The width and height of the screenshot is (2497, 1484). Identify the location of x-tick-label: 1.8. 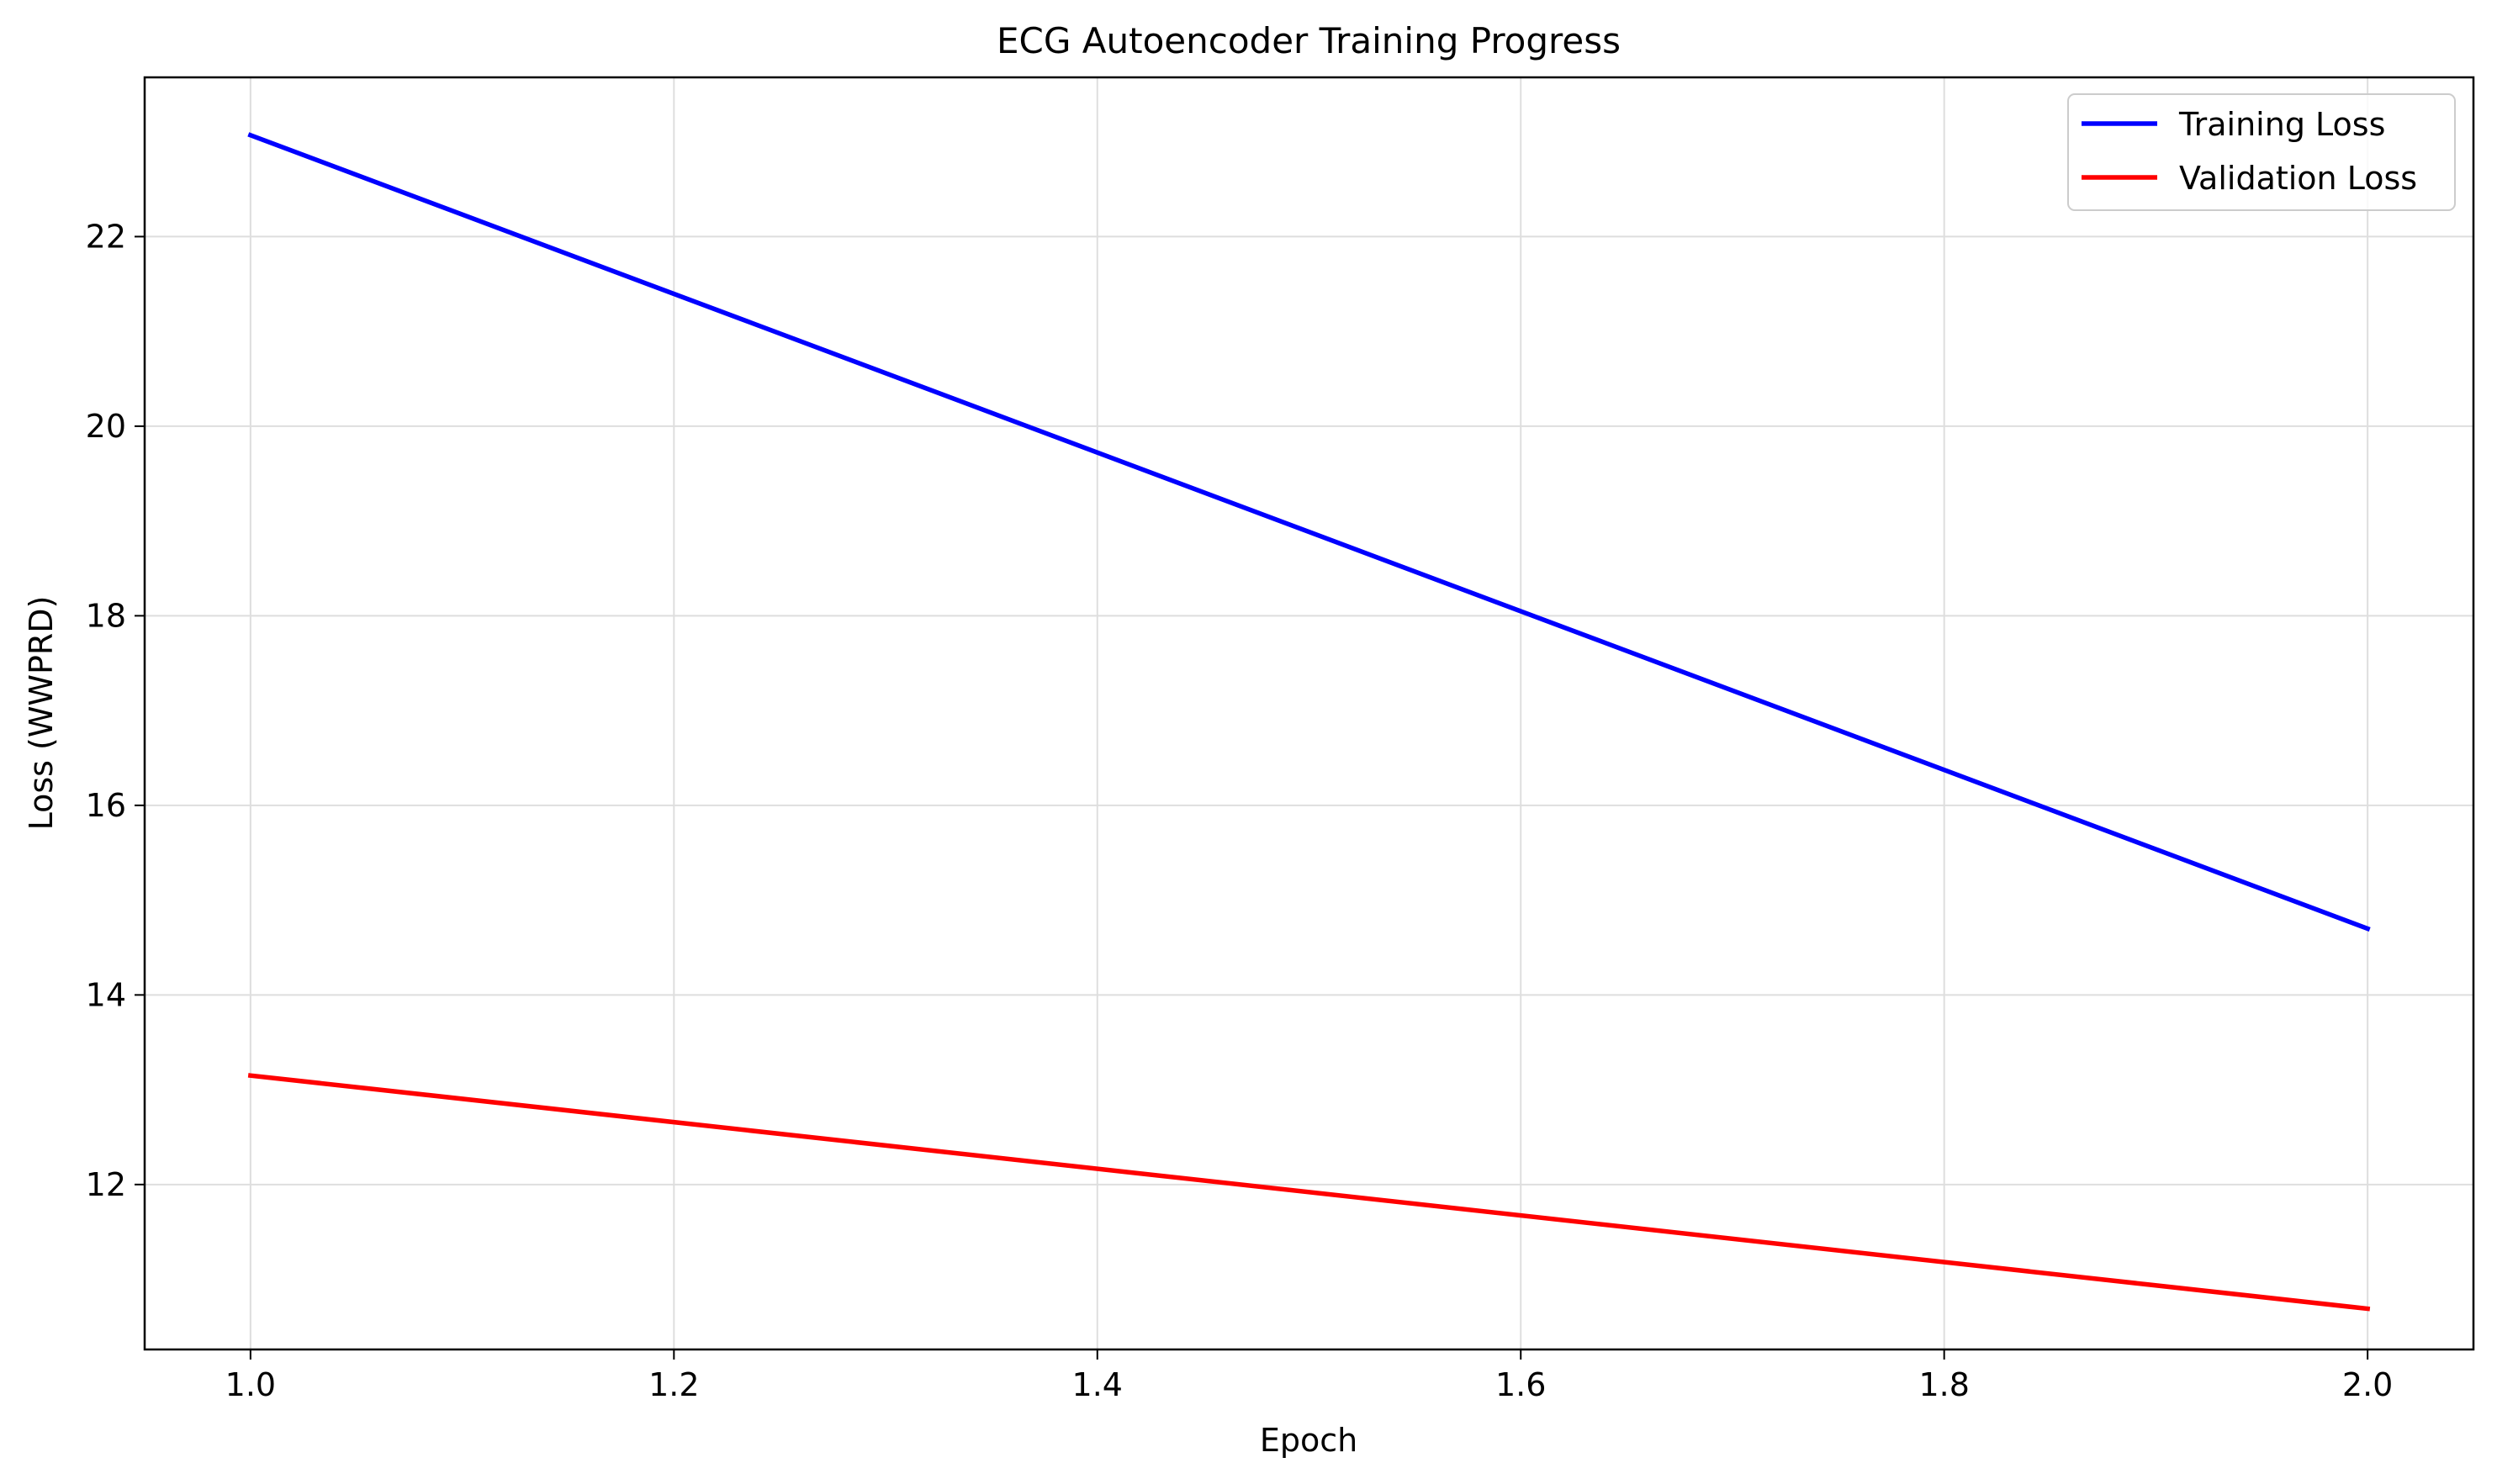
(1943, 1384).